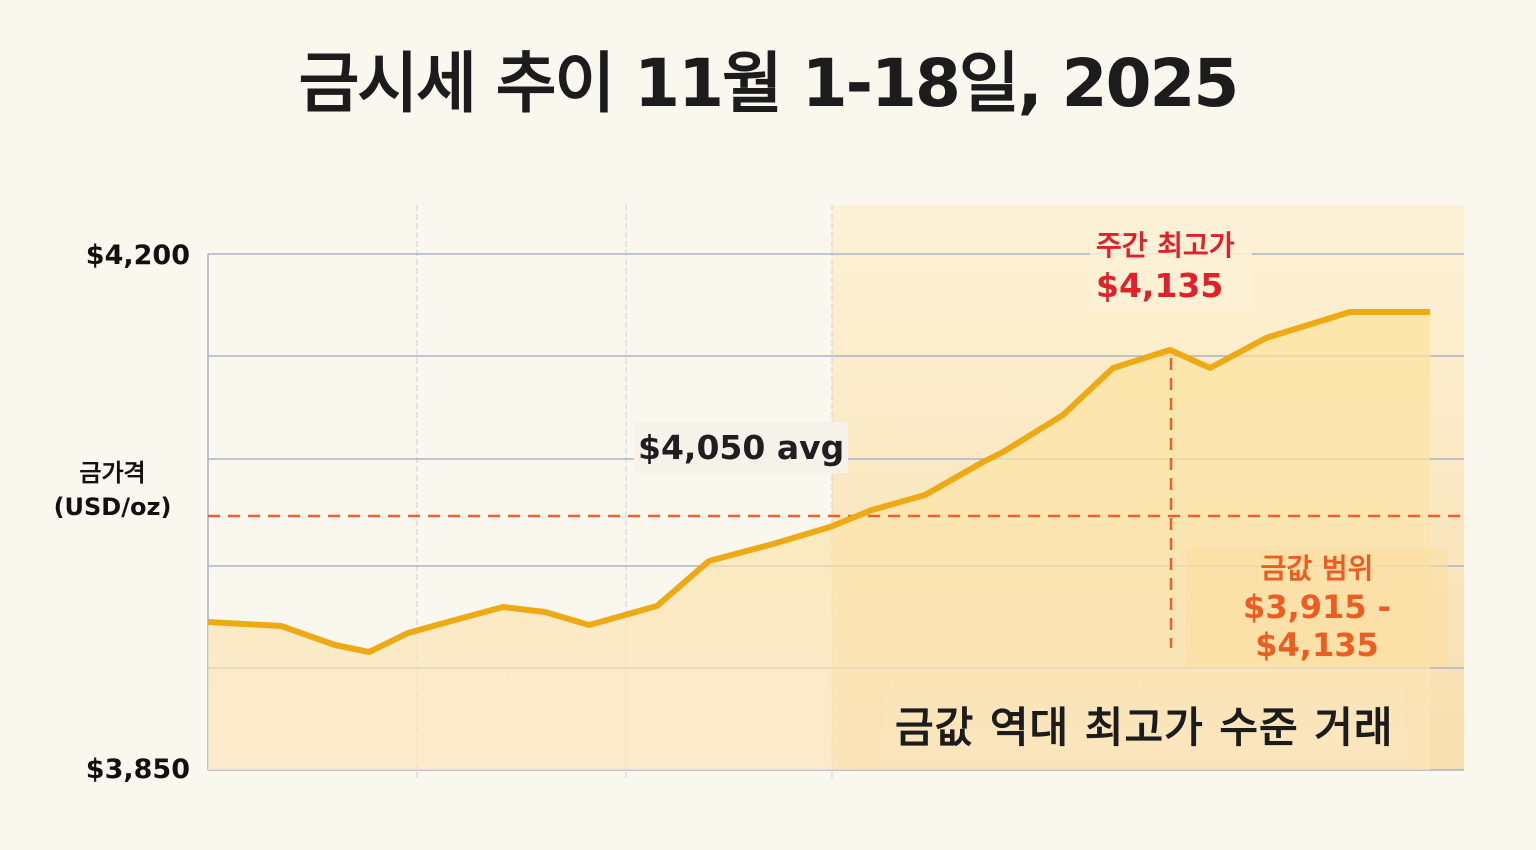 This screenshot has width=1536, height=850. What do you see at coordinates (137, 769) in the screenshot?
I see `y-tick-bottom: $3,850` at bounding box center [137, 769].